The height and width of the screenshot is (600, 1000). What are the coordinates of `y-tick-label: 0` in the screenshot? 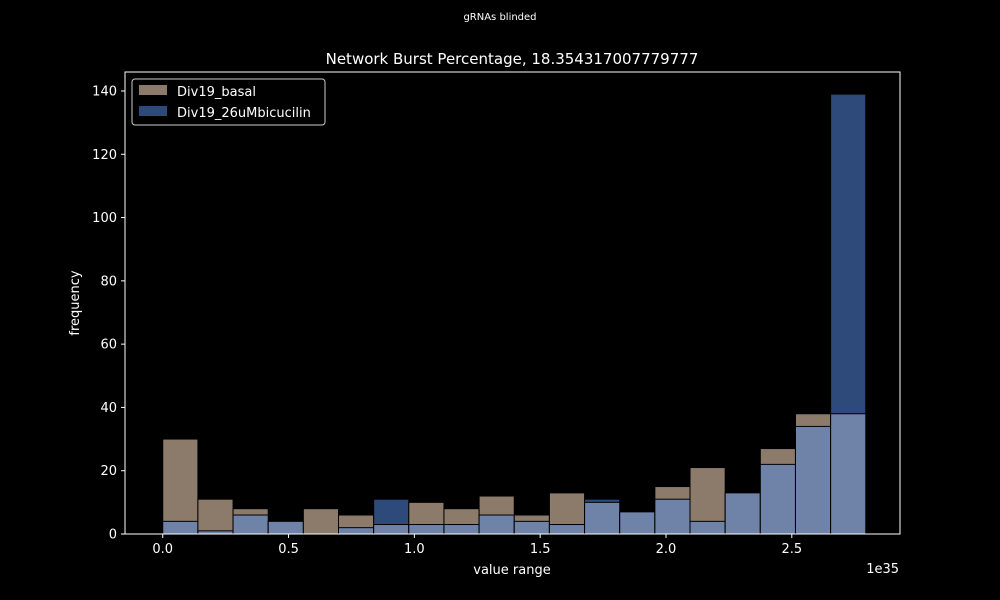 It's located at (113, 535).